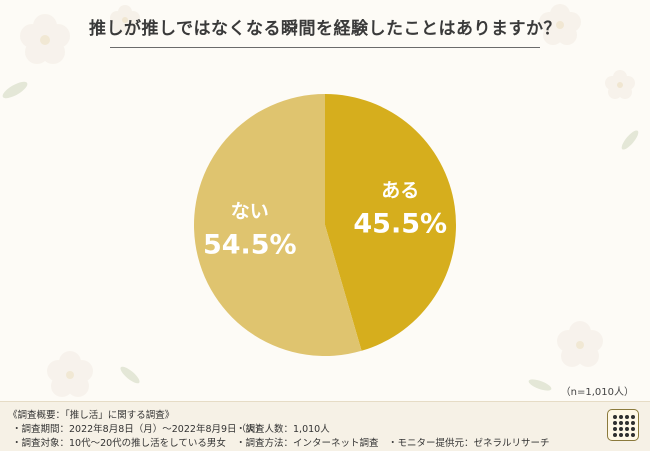 This screenshot has height=451, width=650. Describe the element at coordinates (119, 443) in the screenshot. I see `survey-target: ・調査対象：10代～20代の推し活をしている男女` at that location.